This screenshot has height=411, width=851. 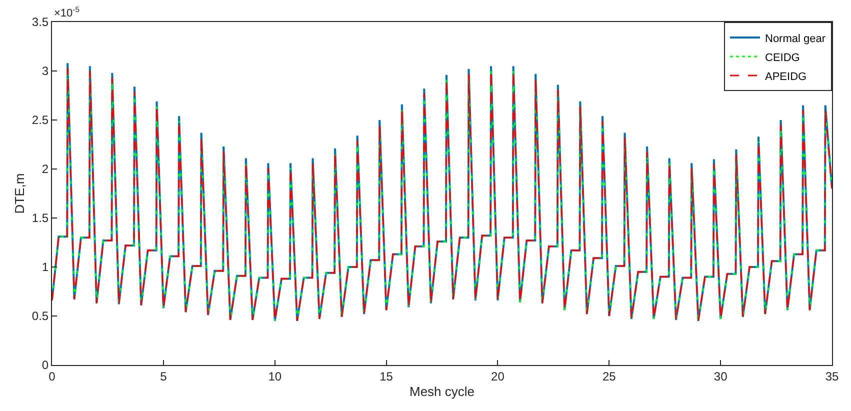 What do you see at coordinates (442, 391) in the screenshot?
I see `x-axis-title: Mesh cycle` at bounding box center [442, 391].